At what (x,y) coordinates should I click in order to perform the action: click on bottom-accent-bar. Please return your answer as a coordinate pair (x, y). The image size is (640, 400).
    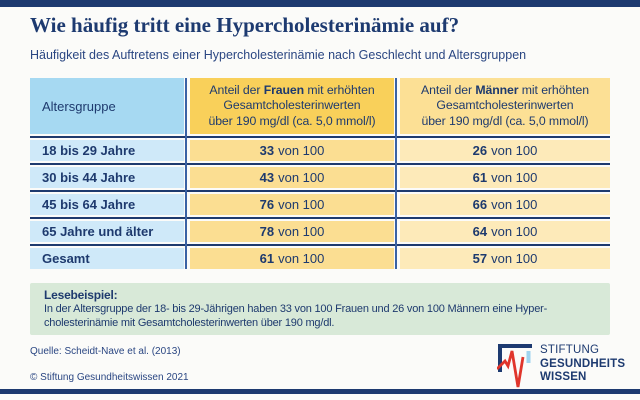
    Looking at the image, I should click on (320, 391).